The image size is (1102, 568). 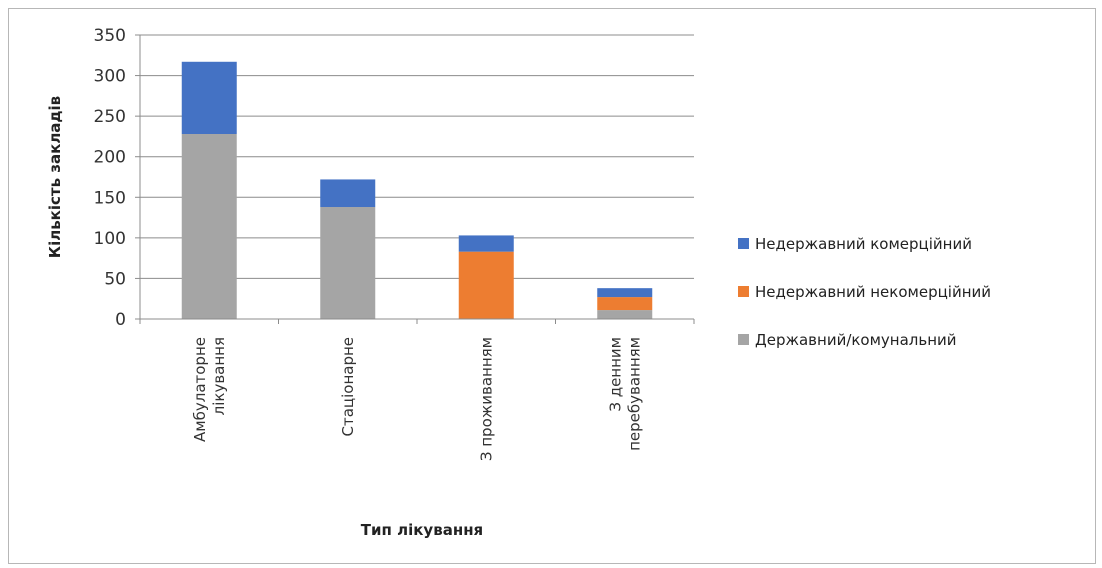 What do you see at coordinates (110, 198) in the screenshot?
I see `y-tick-label-150: 150` at bounding box center [110, 198].